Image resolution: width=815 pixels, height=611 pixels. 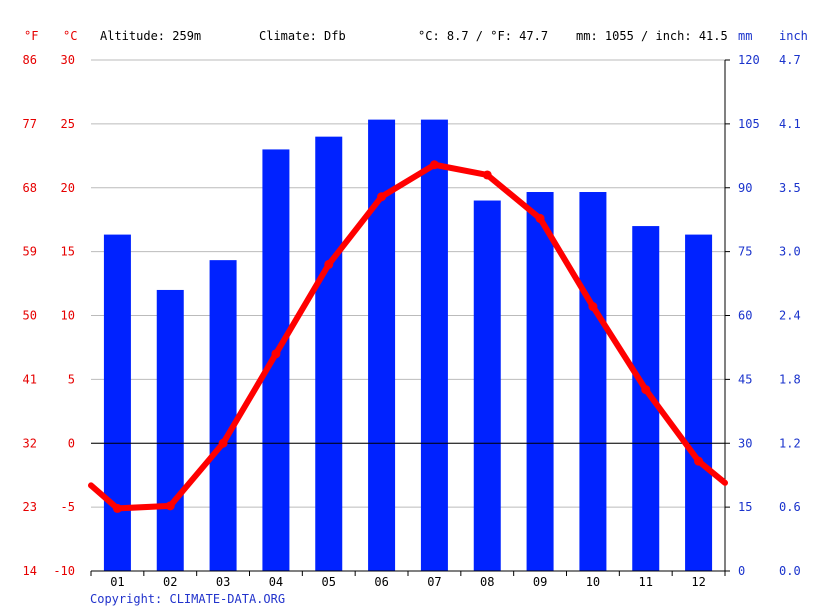 What do you see at coordinates (30, 124) in the screenshot?
I see `fahrenheit-tick-label: 77` at bounding box center [30, 124].